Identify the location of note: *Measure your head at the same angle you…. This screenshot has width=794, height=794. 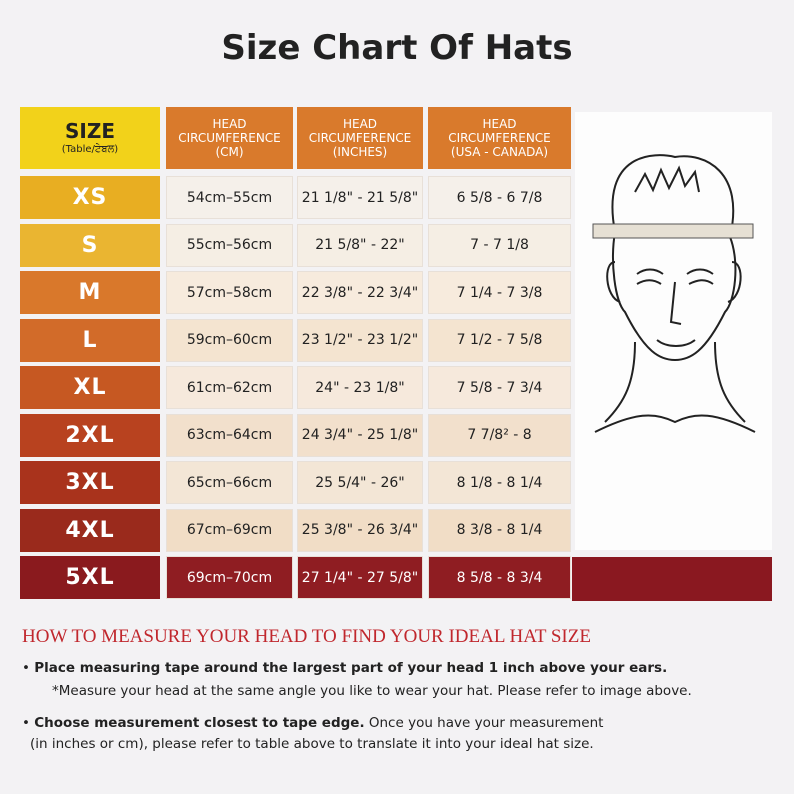
(372, 691).